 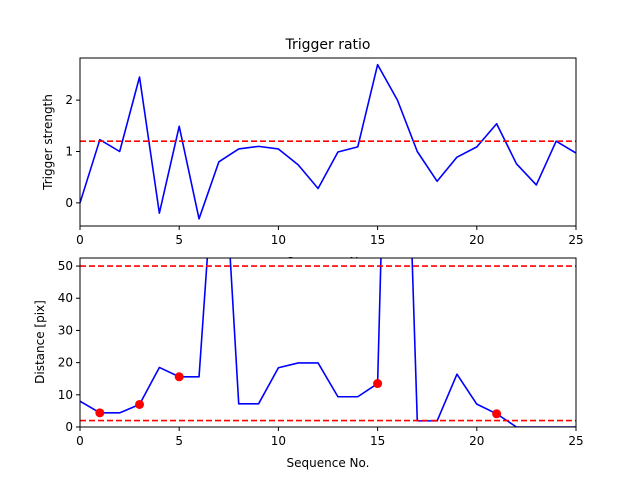 What do you see at coordinates (69, 100) in the screenshot?
I see `y-tick-label: 2` at bounding box center [69, 100].